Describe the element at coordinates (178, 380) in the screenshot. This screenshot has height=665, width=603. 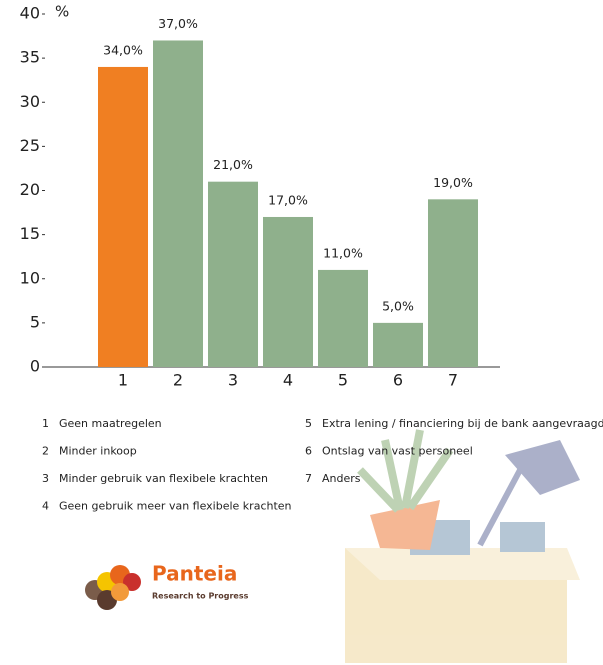
I see `x-tick-label: 2` at that location.